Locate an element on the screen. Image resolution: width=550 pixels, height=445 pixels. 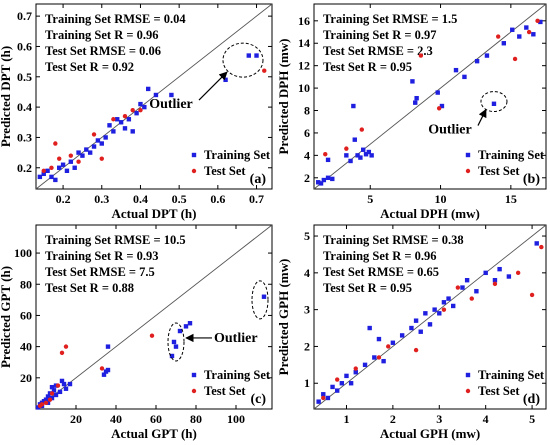
x-tick-label: 1 is located at coordinates (346, 419).